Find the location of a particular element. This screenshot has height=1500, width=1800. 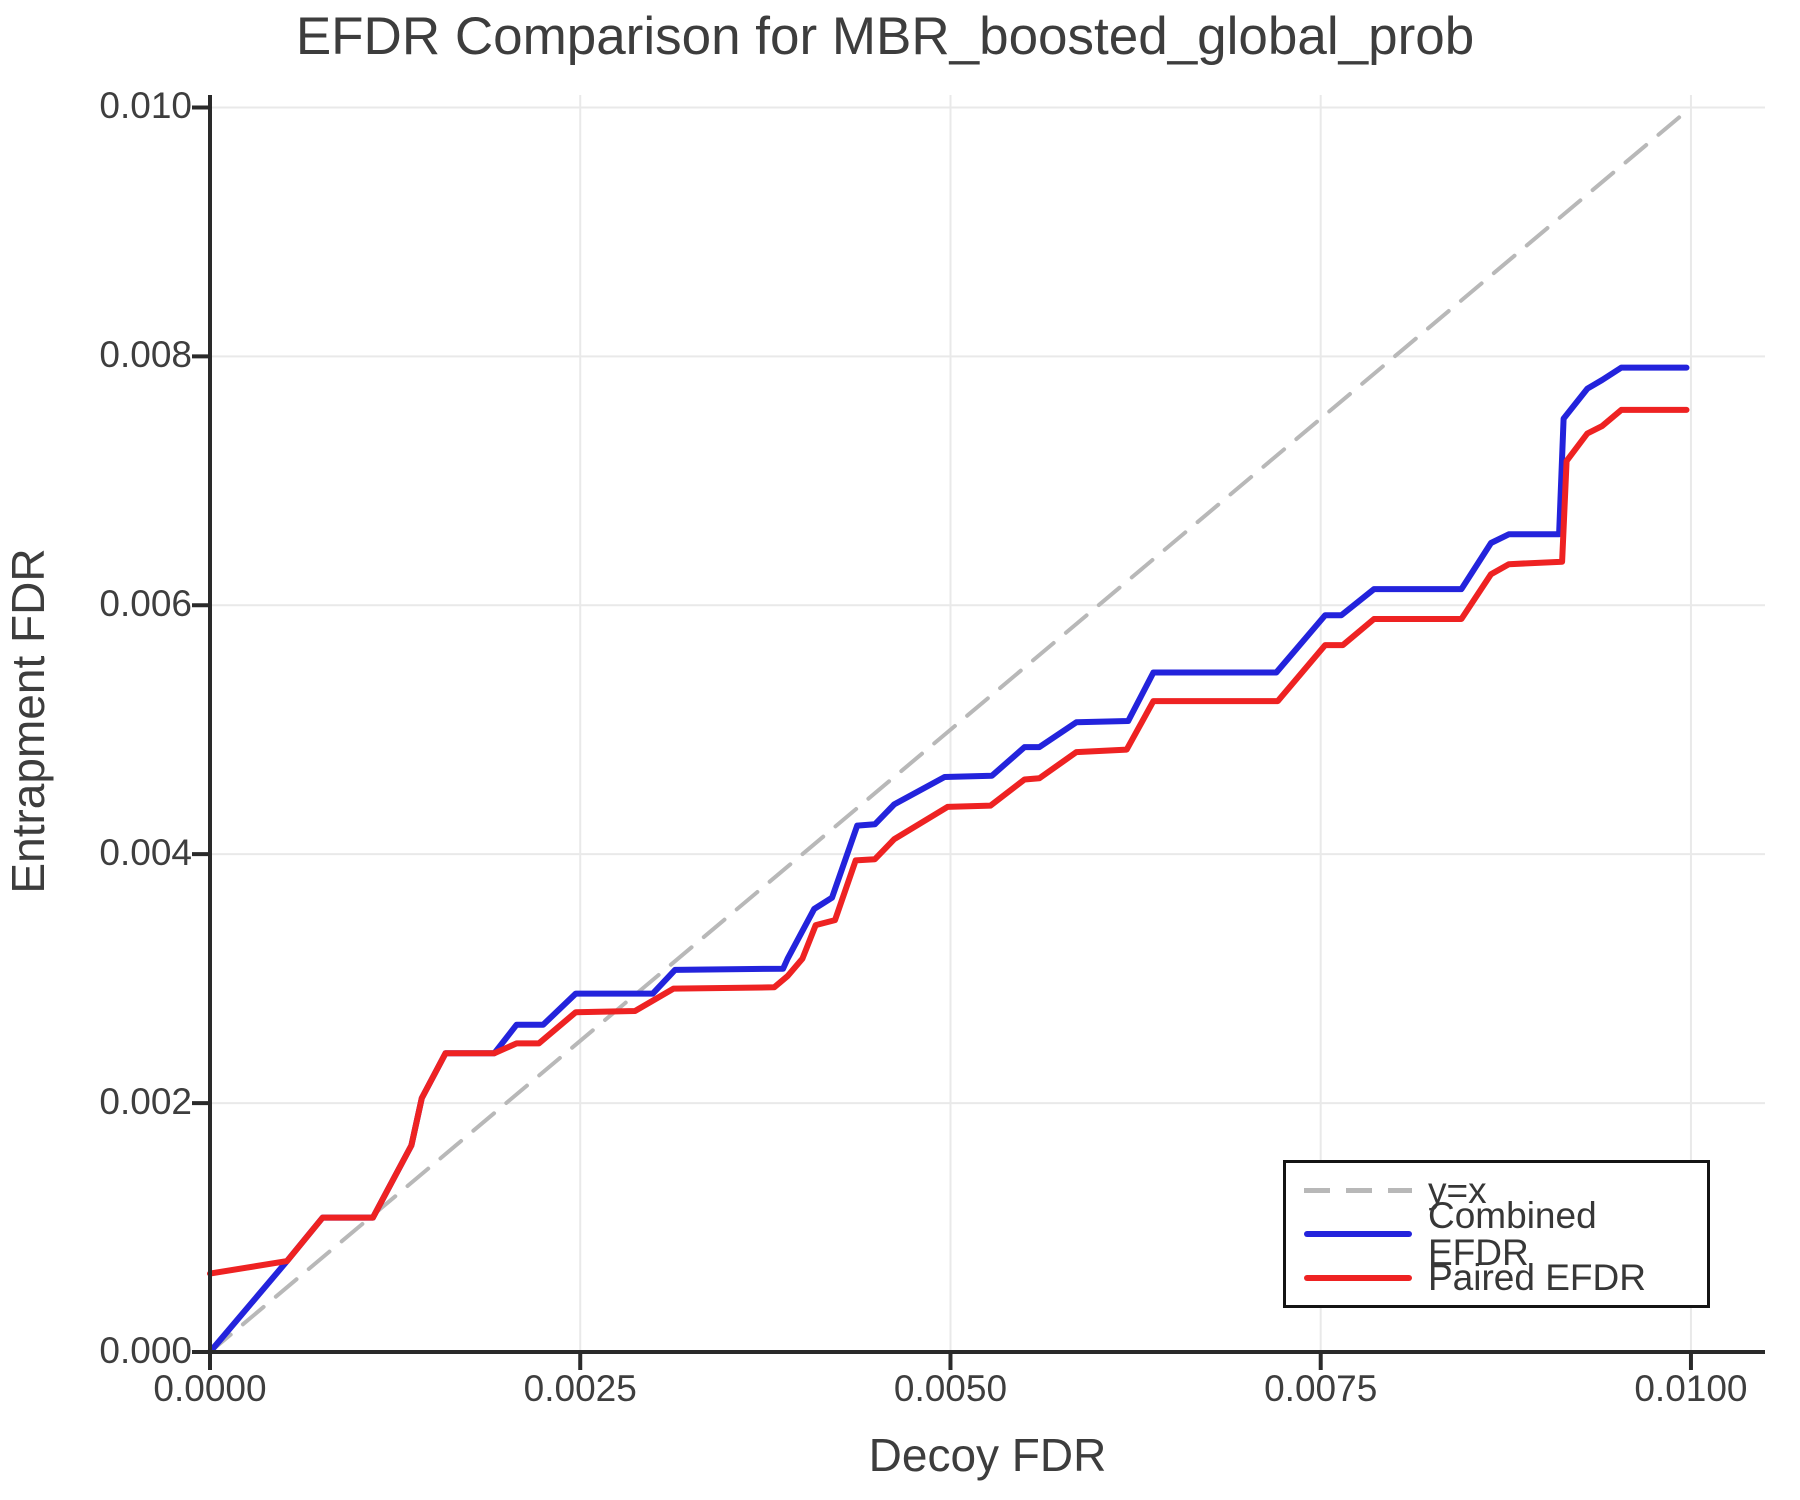

legend-box: y=x Combined EFDR Paired EFDR is located at coordinates (1496, 1234).